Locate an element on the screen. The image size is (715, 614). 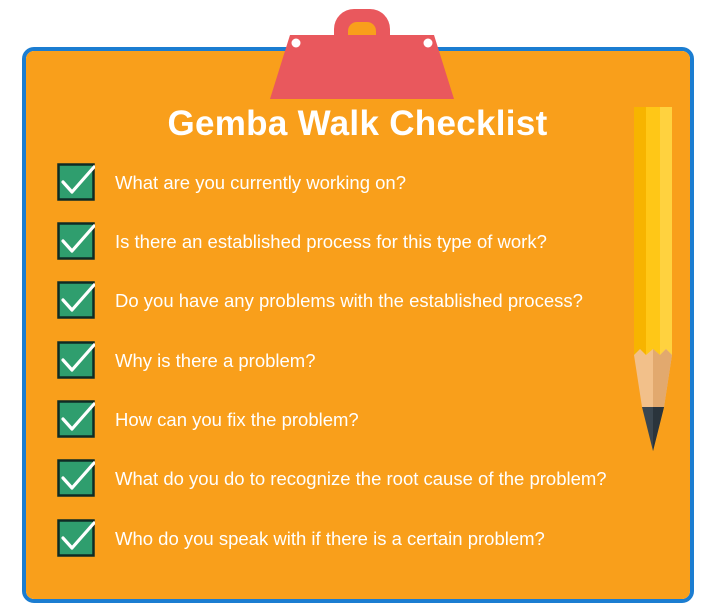
checklist-item-label: What are you currently working on? is located at coordinates (260, 182).